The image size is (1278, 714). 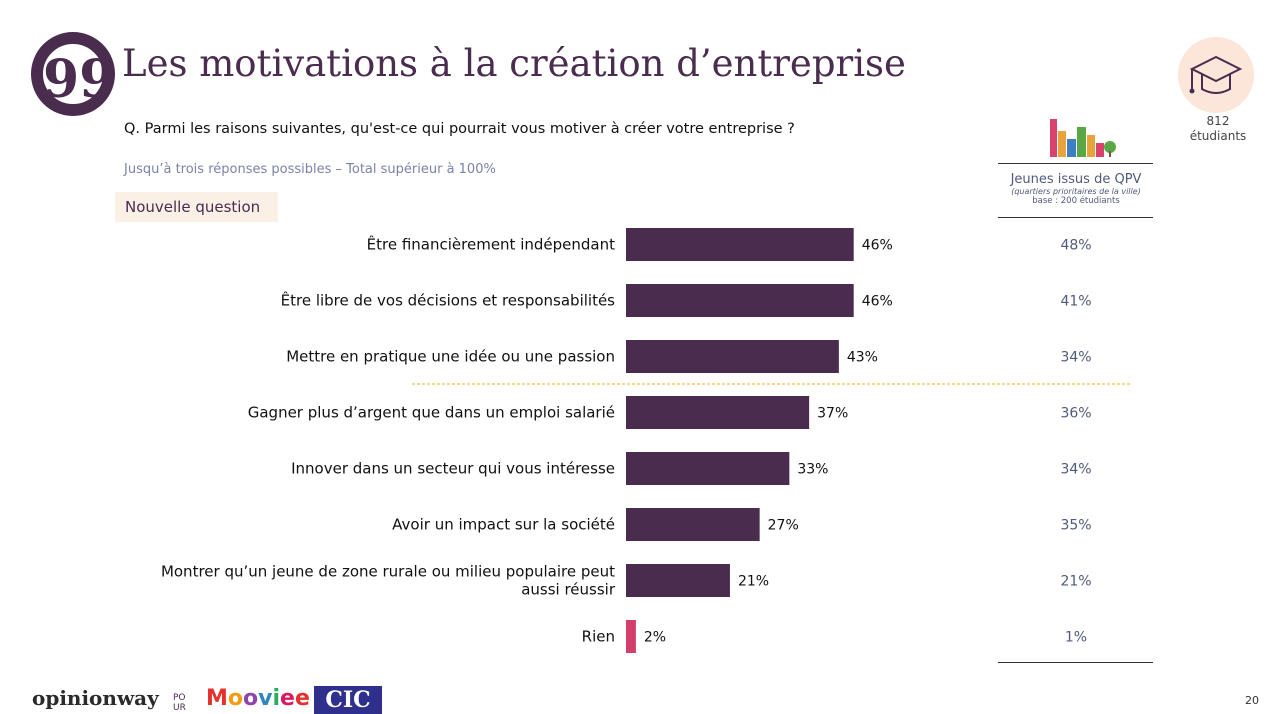 What do you see at coordinates (258, 698) in the screenshot?
I see `mooviee-logo: Mooviee` at bounding box center [258, 698].